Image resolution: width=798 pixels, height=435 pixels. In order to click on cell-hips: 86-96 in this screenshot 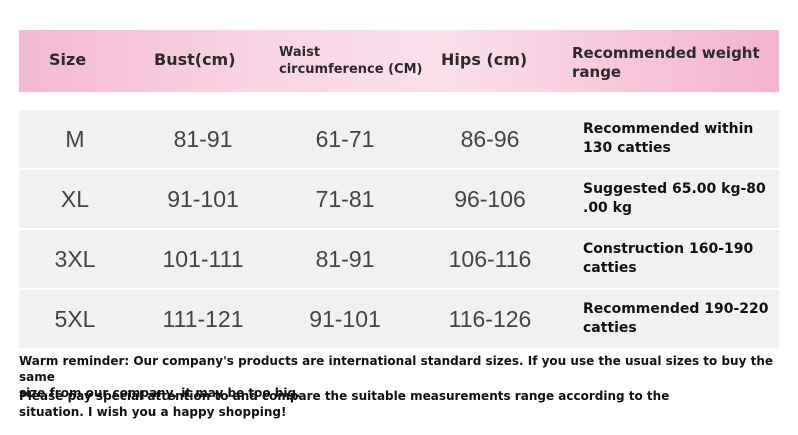, I will do `click(490, 138)`.